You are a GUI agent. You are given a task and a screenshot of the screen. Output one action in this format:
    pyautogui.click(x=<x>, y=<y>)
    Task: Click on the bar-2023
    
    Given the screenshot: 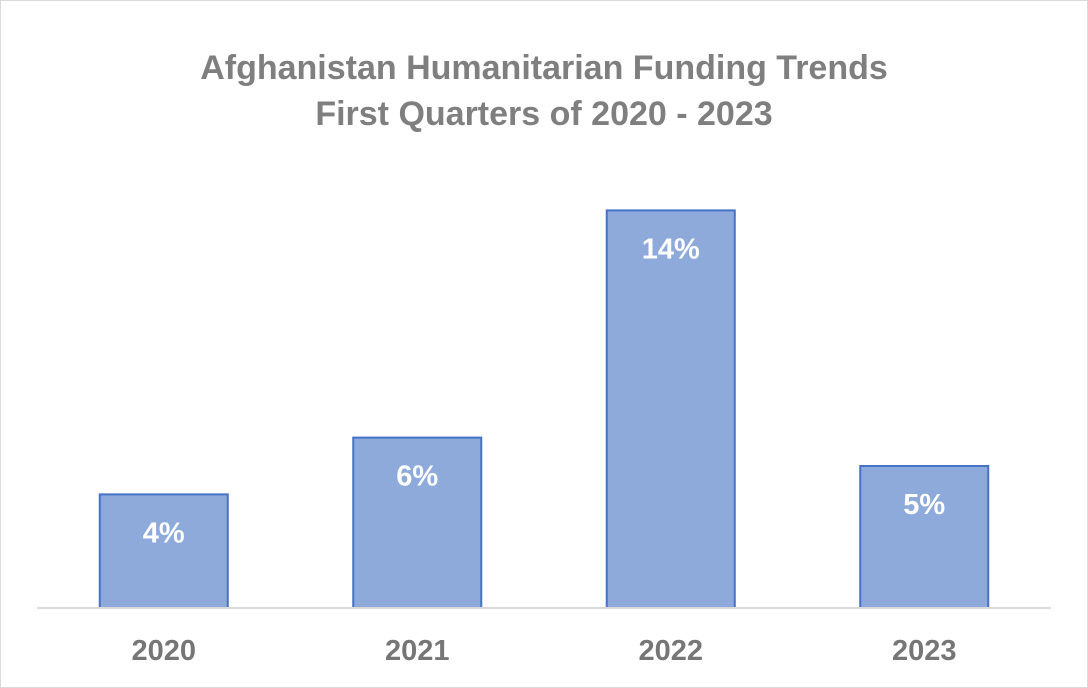 What is the action you would take?
    pyautogui.click(x=924, y=537)
    